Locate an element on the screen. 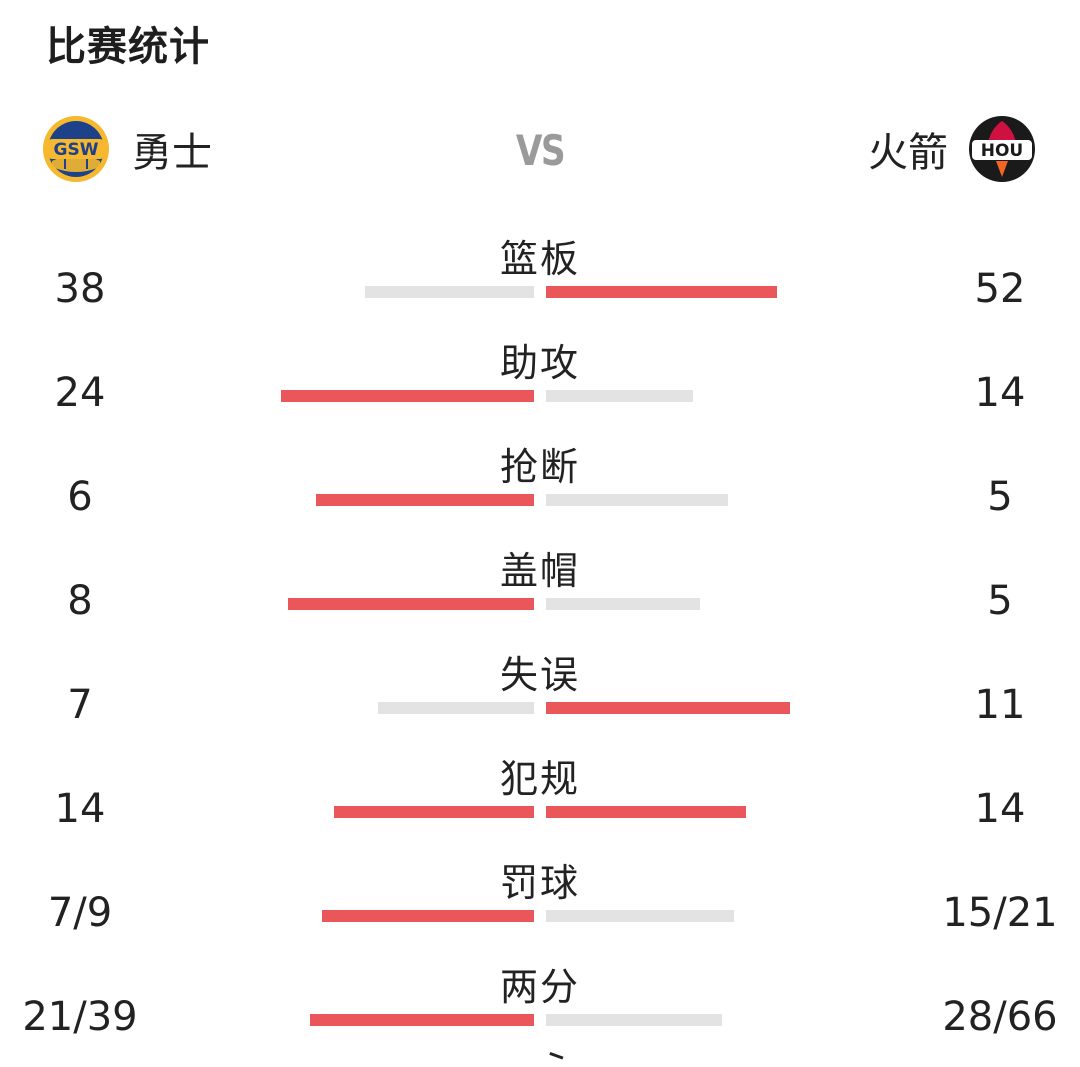 The height and width of the screenshot is (1067, 1080). stat-row: 篮板 38 52 is located at coordinates (540, 274).